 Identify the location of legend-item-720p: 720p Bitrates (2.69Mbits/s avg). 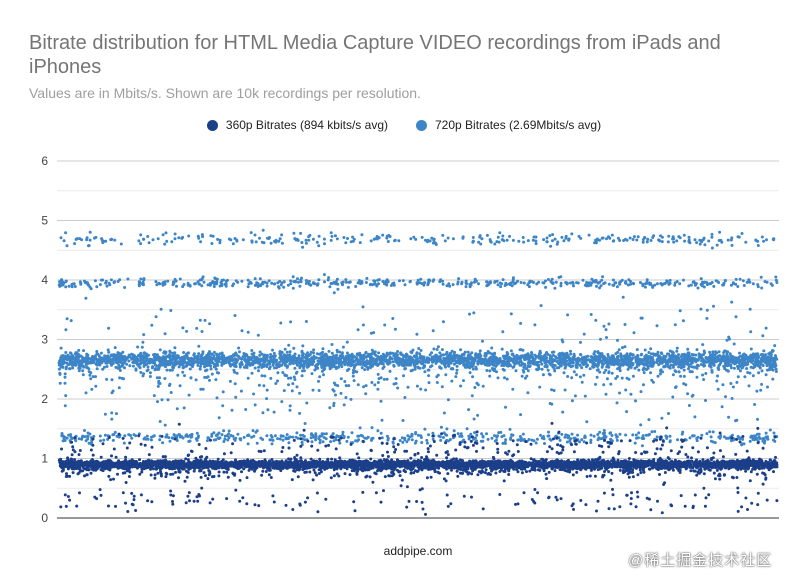
(508, 125).